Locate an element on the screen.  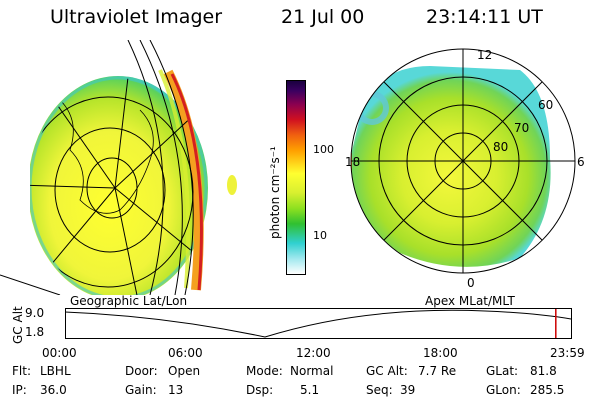
timeline-ytick-bottom: 1.8 is located at coordinates (35, 332).